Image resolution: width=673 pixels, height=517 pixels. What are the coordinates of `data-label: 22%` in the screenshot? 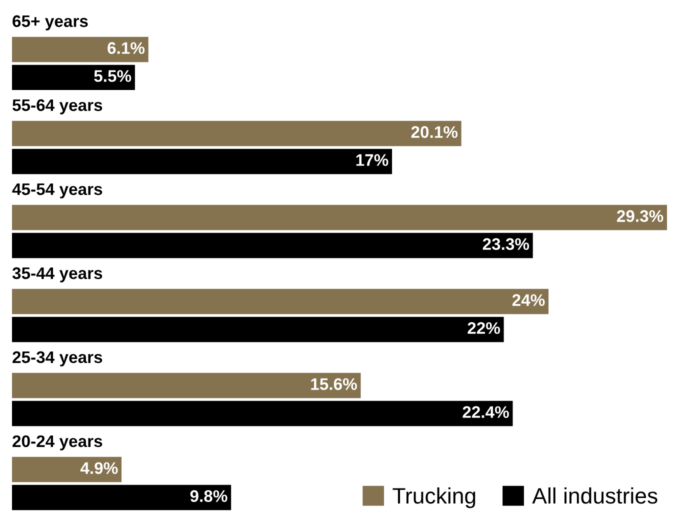 It's located at (484, 328).